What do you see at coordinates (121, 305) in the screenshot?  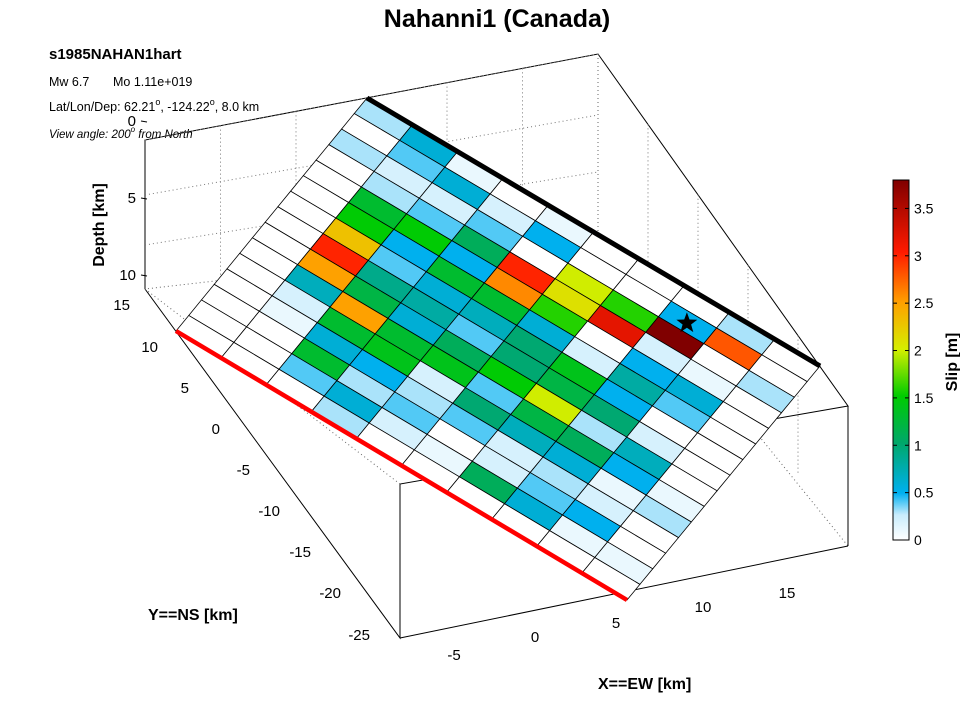 I see `y-tick-label: 15` at bounding box center [121, 305].